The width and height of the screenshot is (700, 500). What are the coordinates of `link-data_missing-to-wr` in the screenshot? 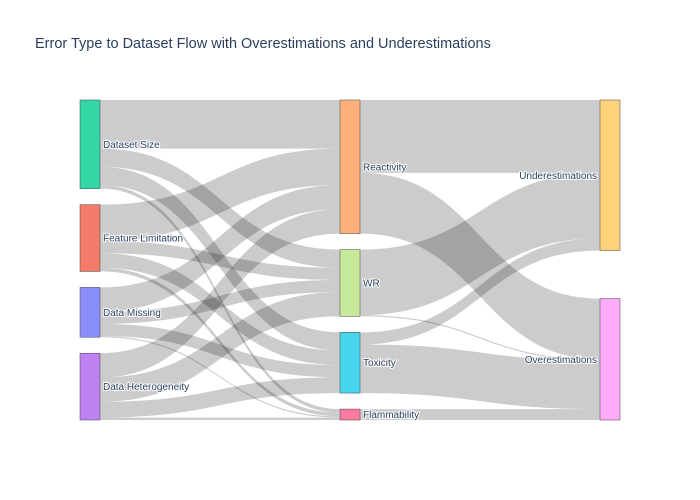 It's located at (220, 301).